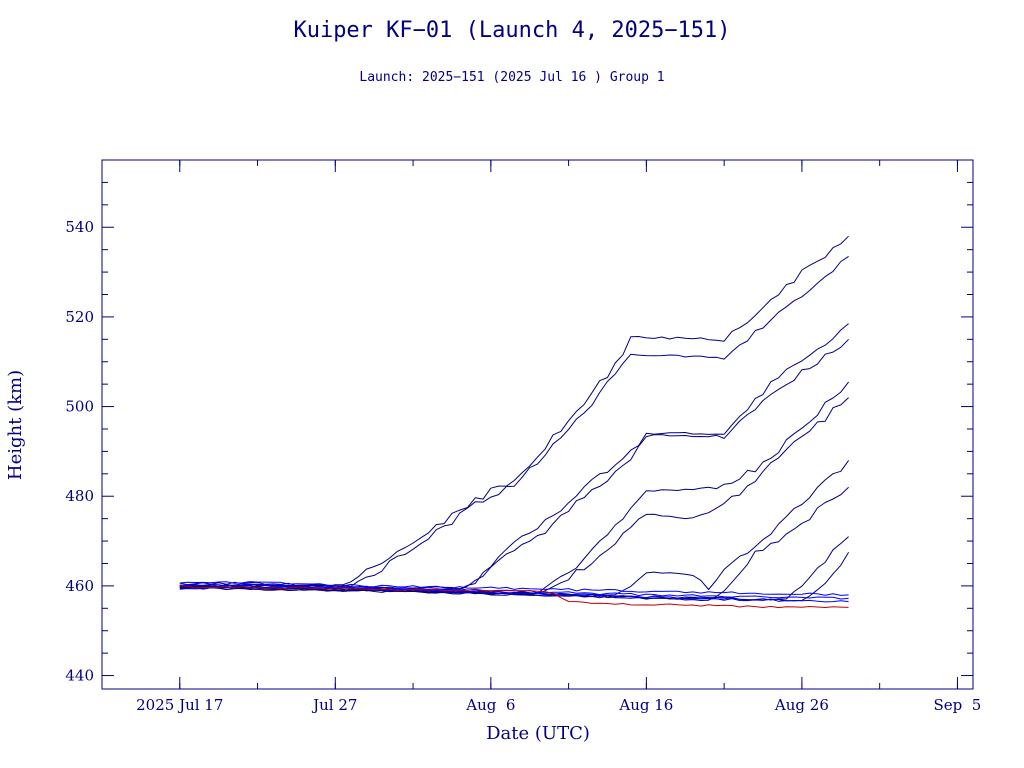  Describe the element at coordinates (79, 407) in the screenshot. I see `y-tick-label: 500` at that location.